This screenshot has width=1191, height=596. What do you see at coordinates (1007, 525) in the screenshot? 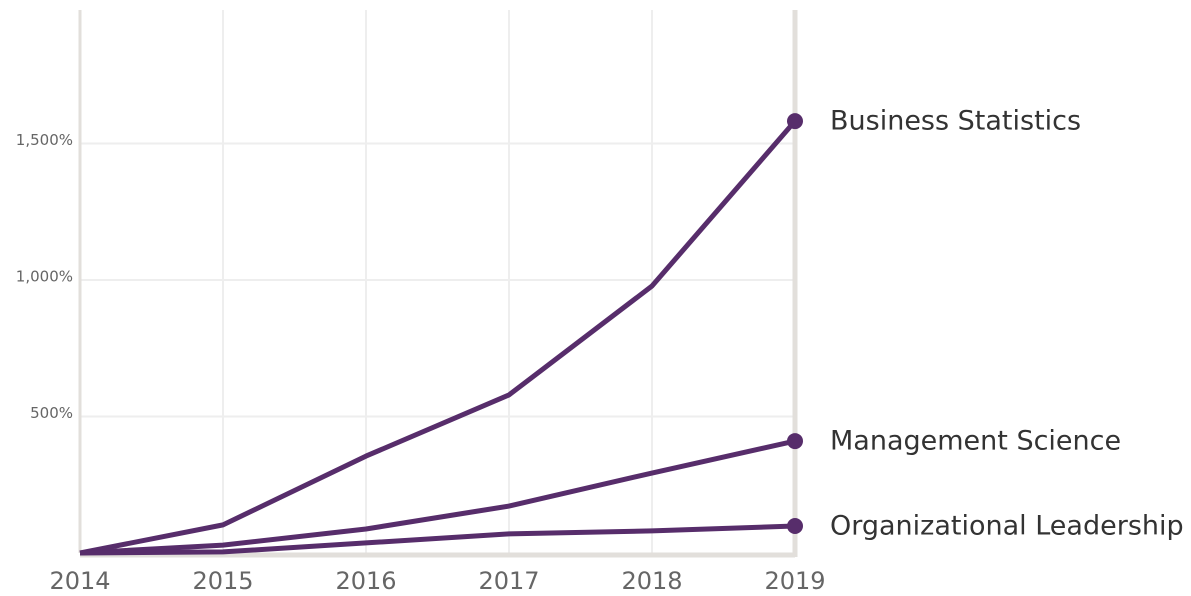
I see `series-label: Organizational Leadership` at bounding box center [1007, 525].